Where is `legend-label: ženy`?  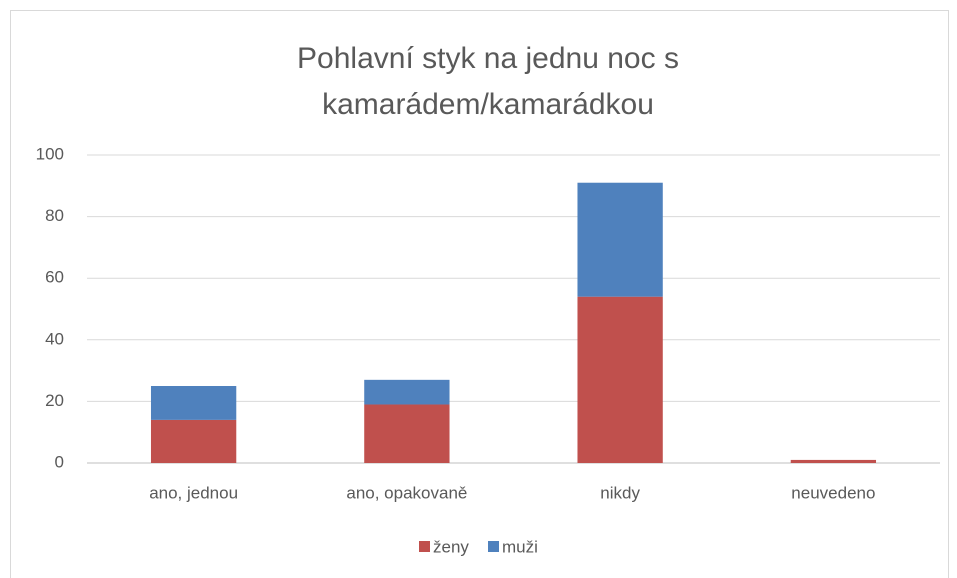
legend-label: ženy is located at coordinates (451, 546).